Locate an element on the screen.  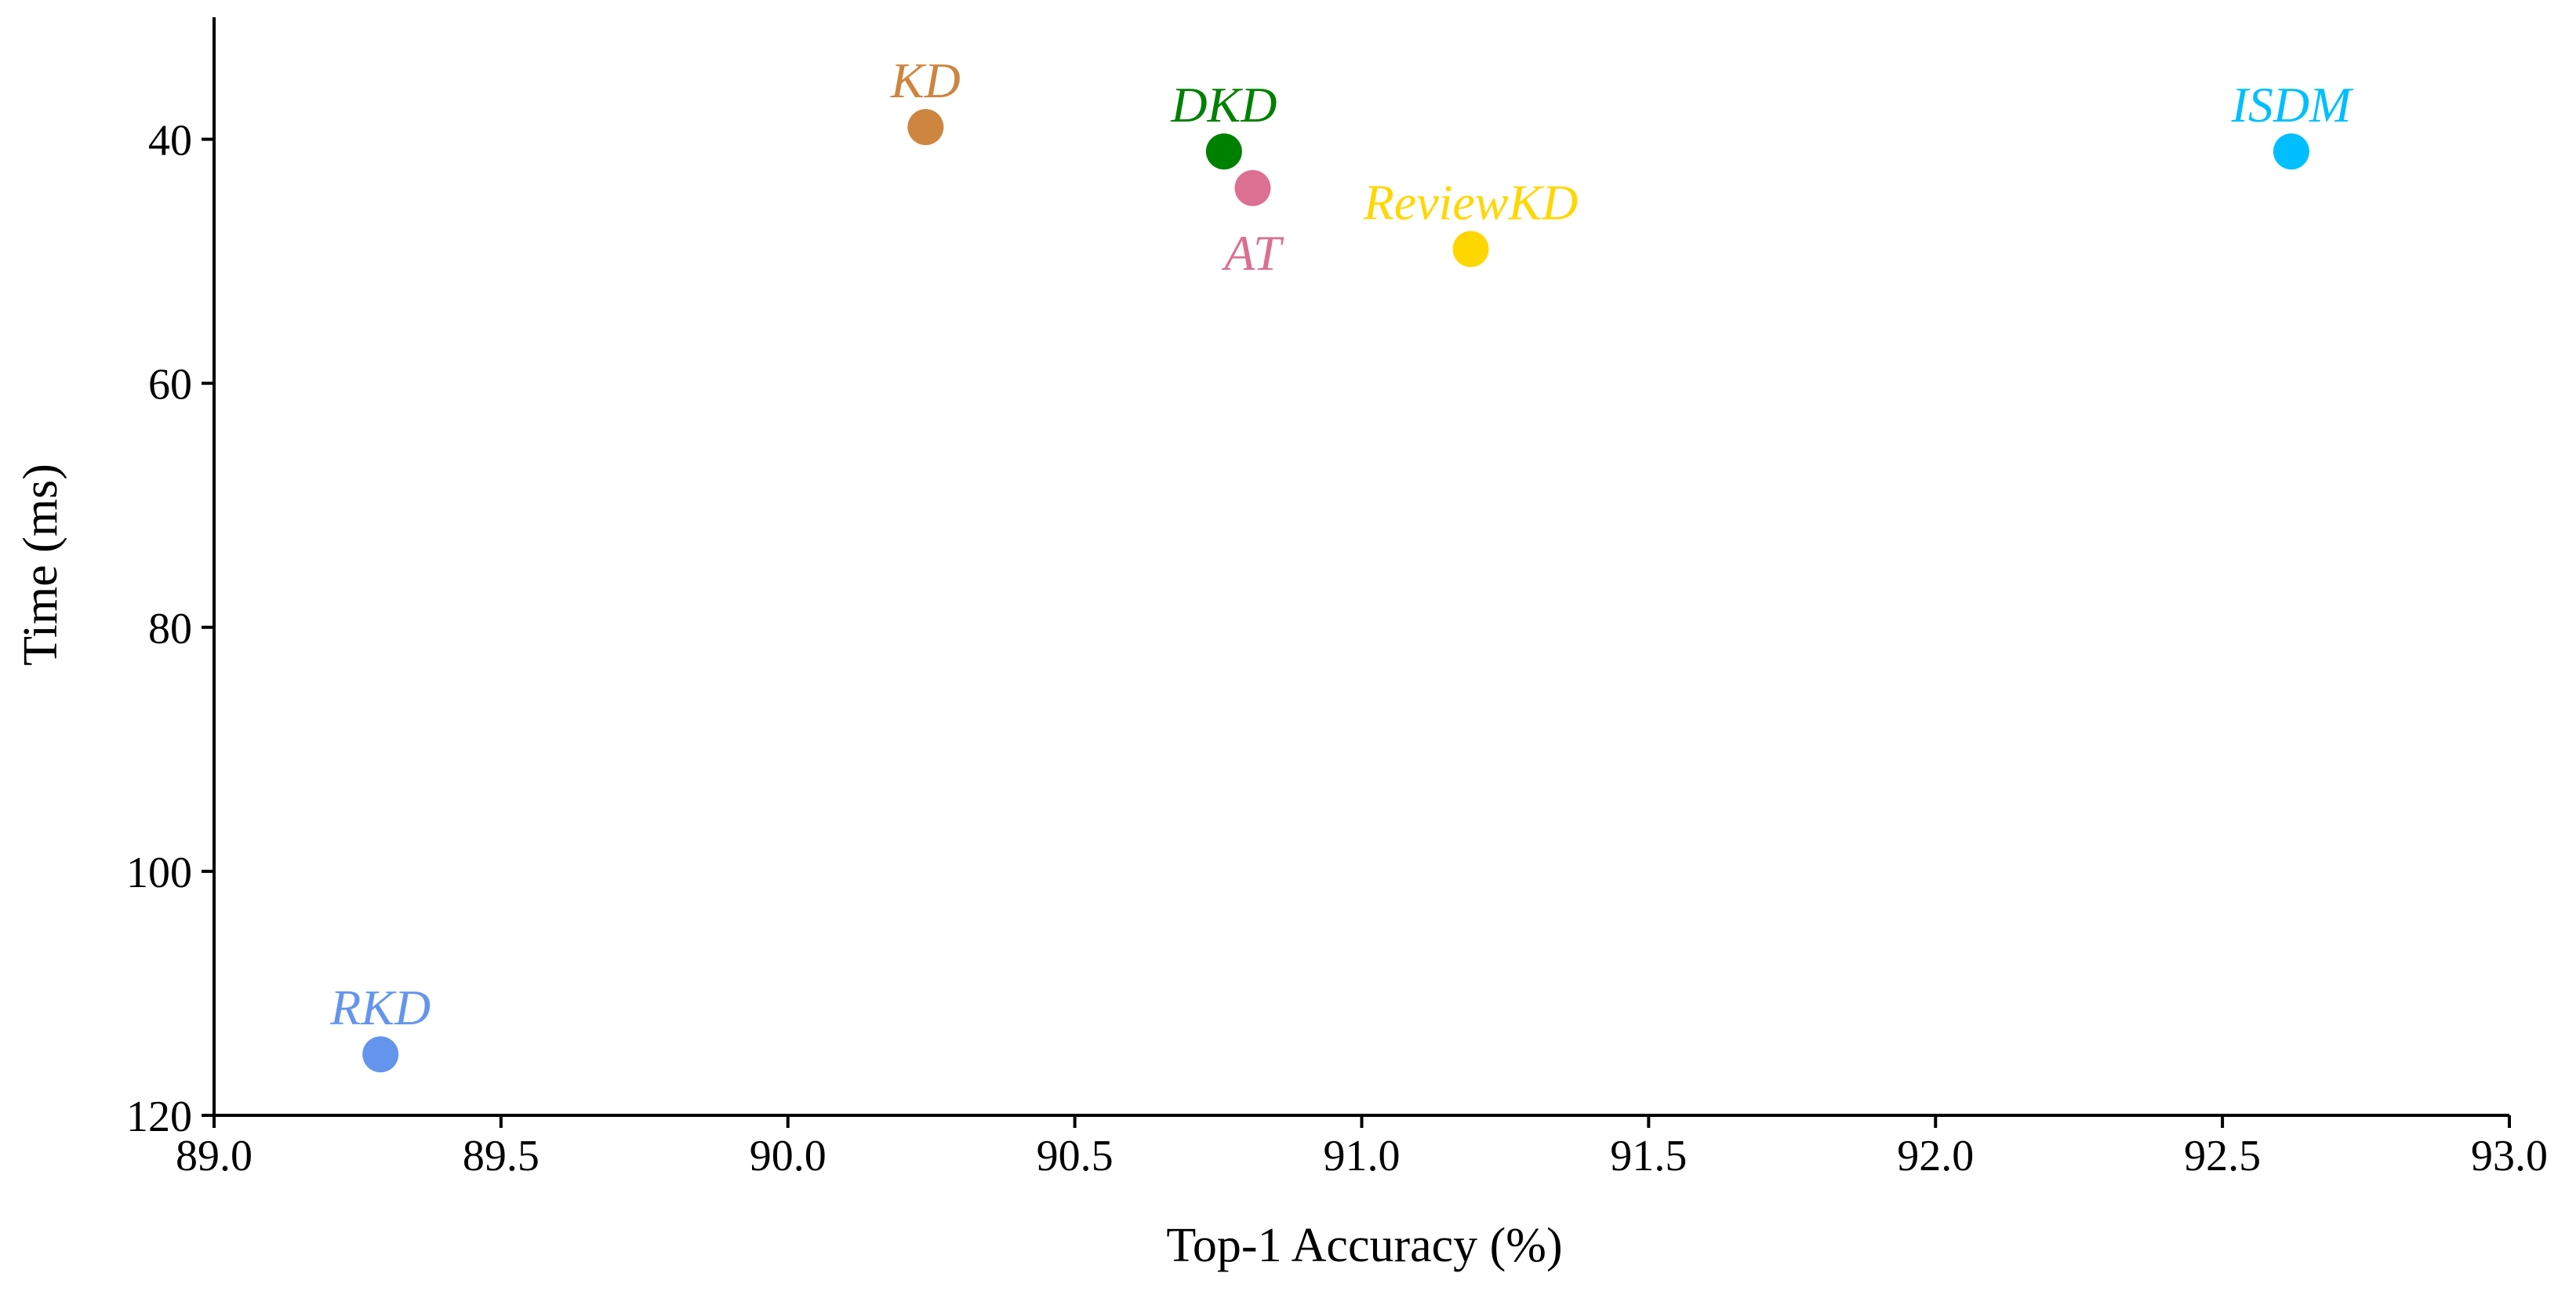
point-isdm is located at coordinates (2291, 152).